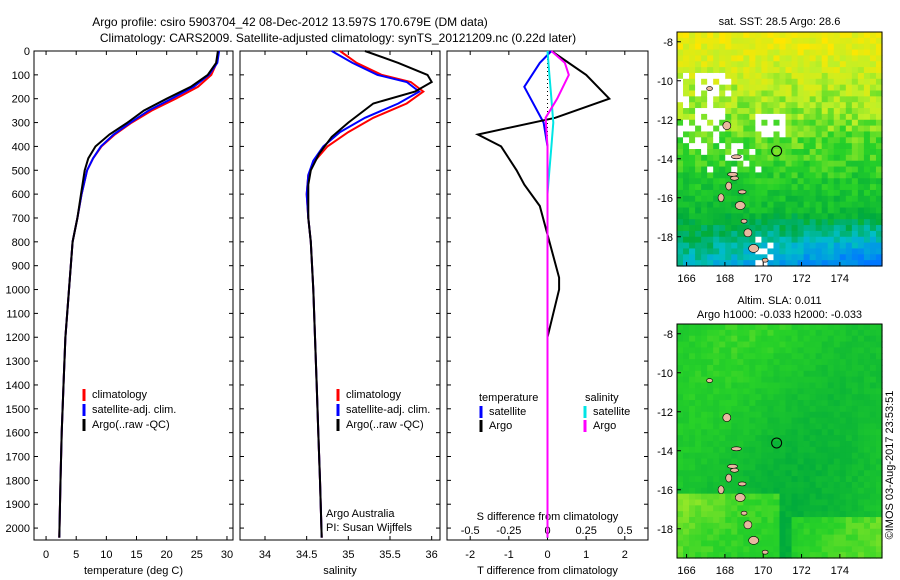 The image size is (900, 580). Describe the element at coordinates (18, 434) in the screenshot. I see `depth-tick-label: 1600` at that location.